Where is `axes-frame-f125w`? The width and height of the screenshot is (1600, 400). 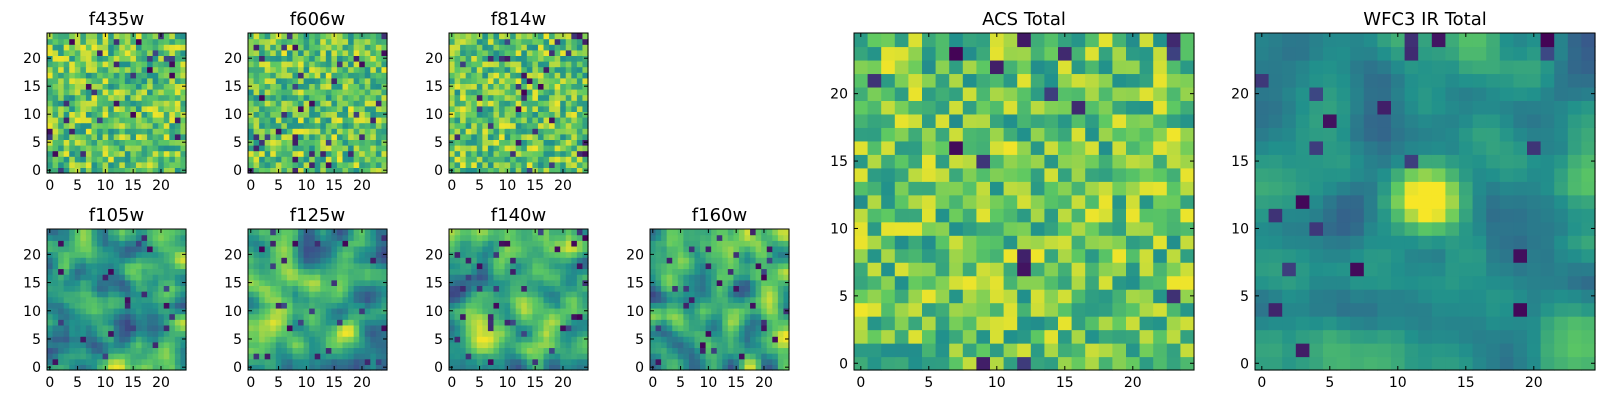 axes-frame-f125w is located at coordinates (317, 299).